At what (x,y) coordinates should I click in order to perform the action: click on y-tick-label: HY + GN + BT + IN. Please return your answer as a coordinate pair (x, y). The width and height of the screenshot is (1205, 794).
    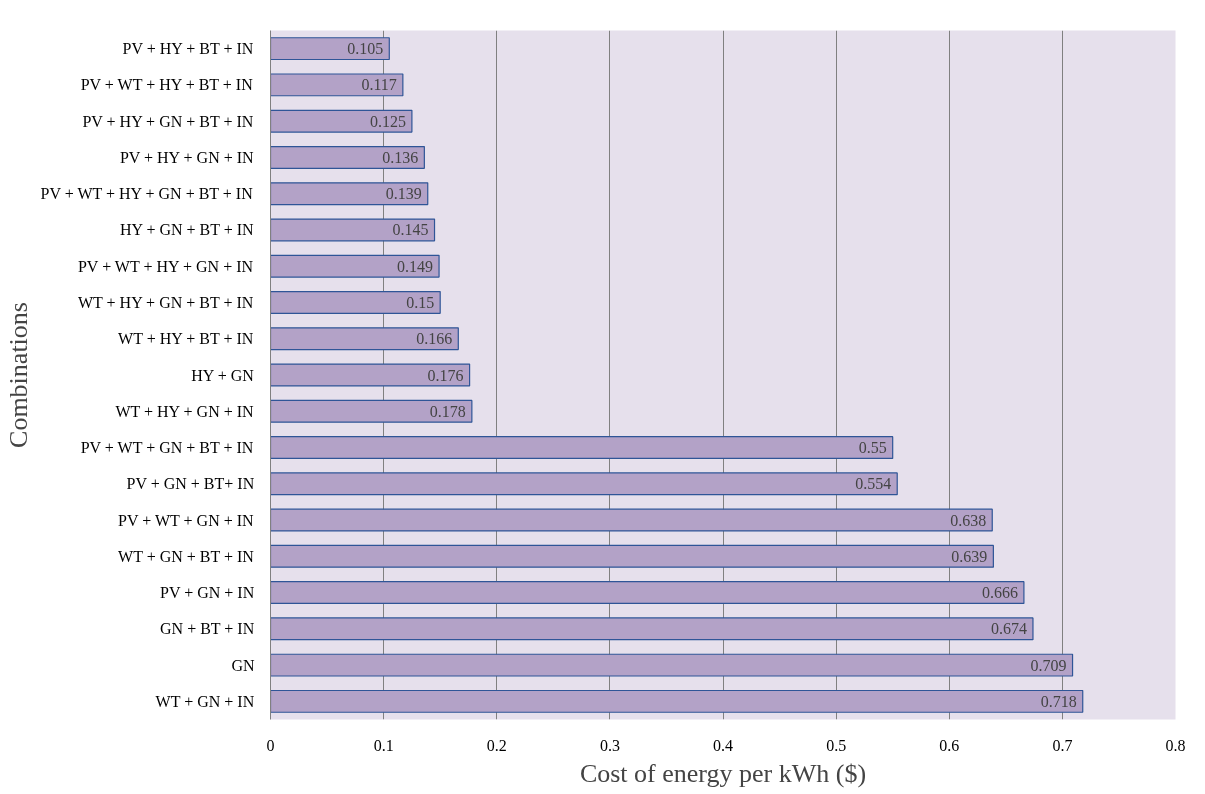
    Looking at the image, I should click on (187, 230).